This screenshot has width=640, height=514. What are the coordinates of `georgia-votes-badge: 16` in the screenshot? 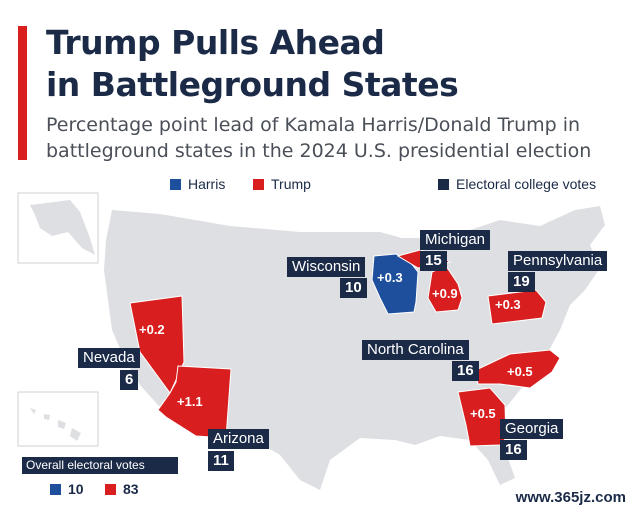 It's located at (513, 450).